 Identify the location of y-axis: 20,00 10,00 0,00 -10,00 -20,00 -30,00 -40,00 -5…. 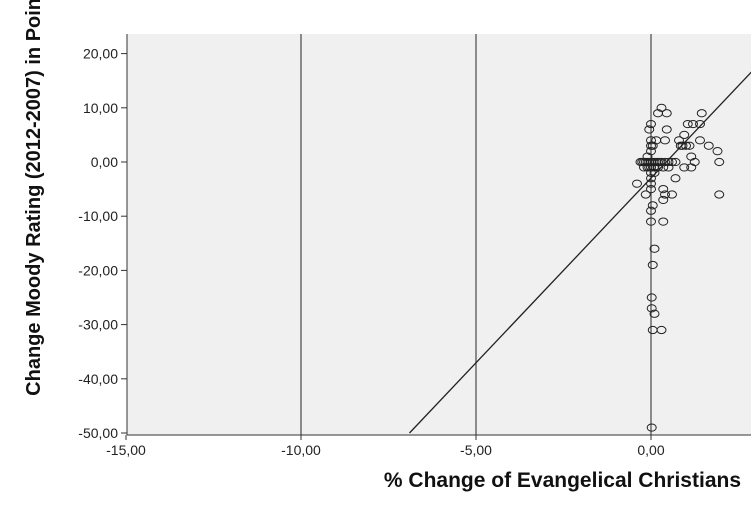
(102, 243).